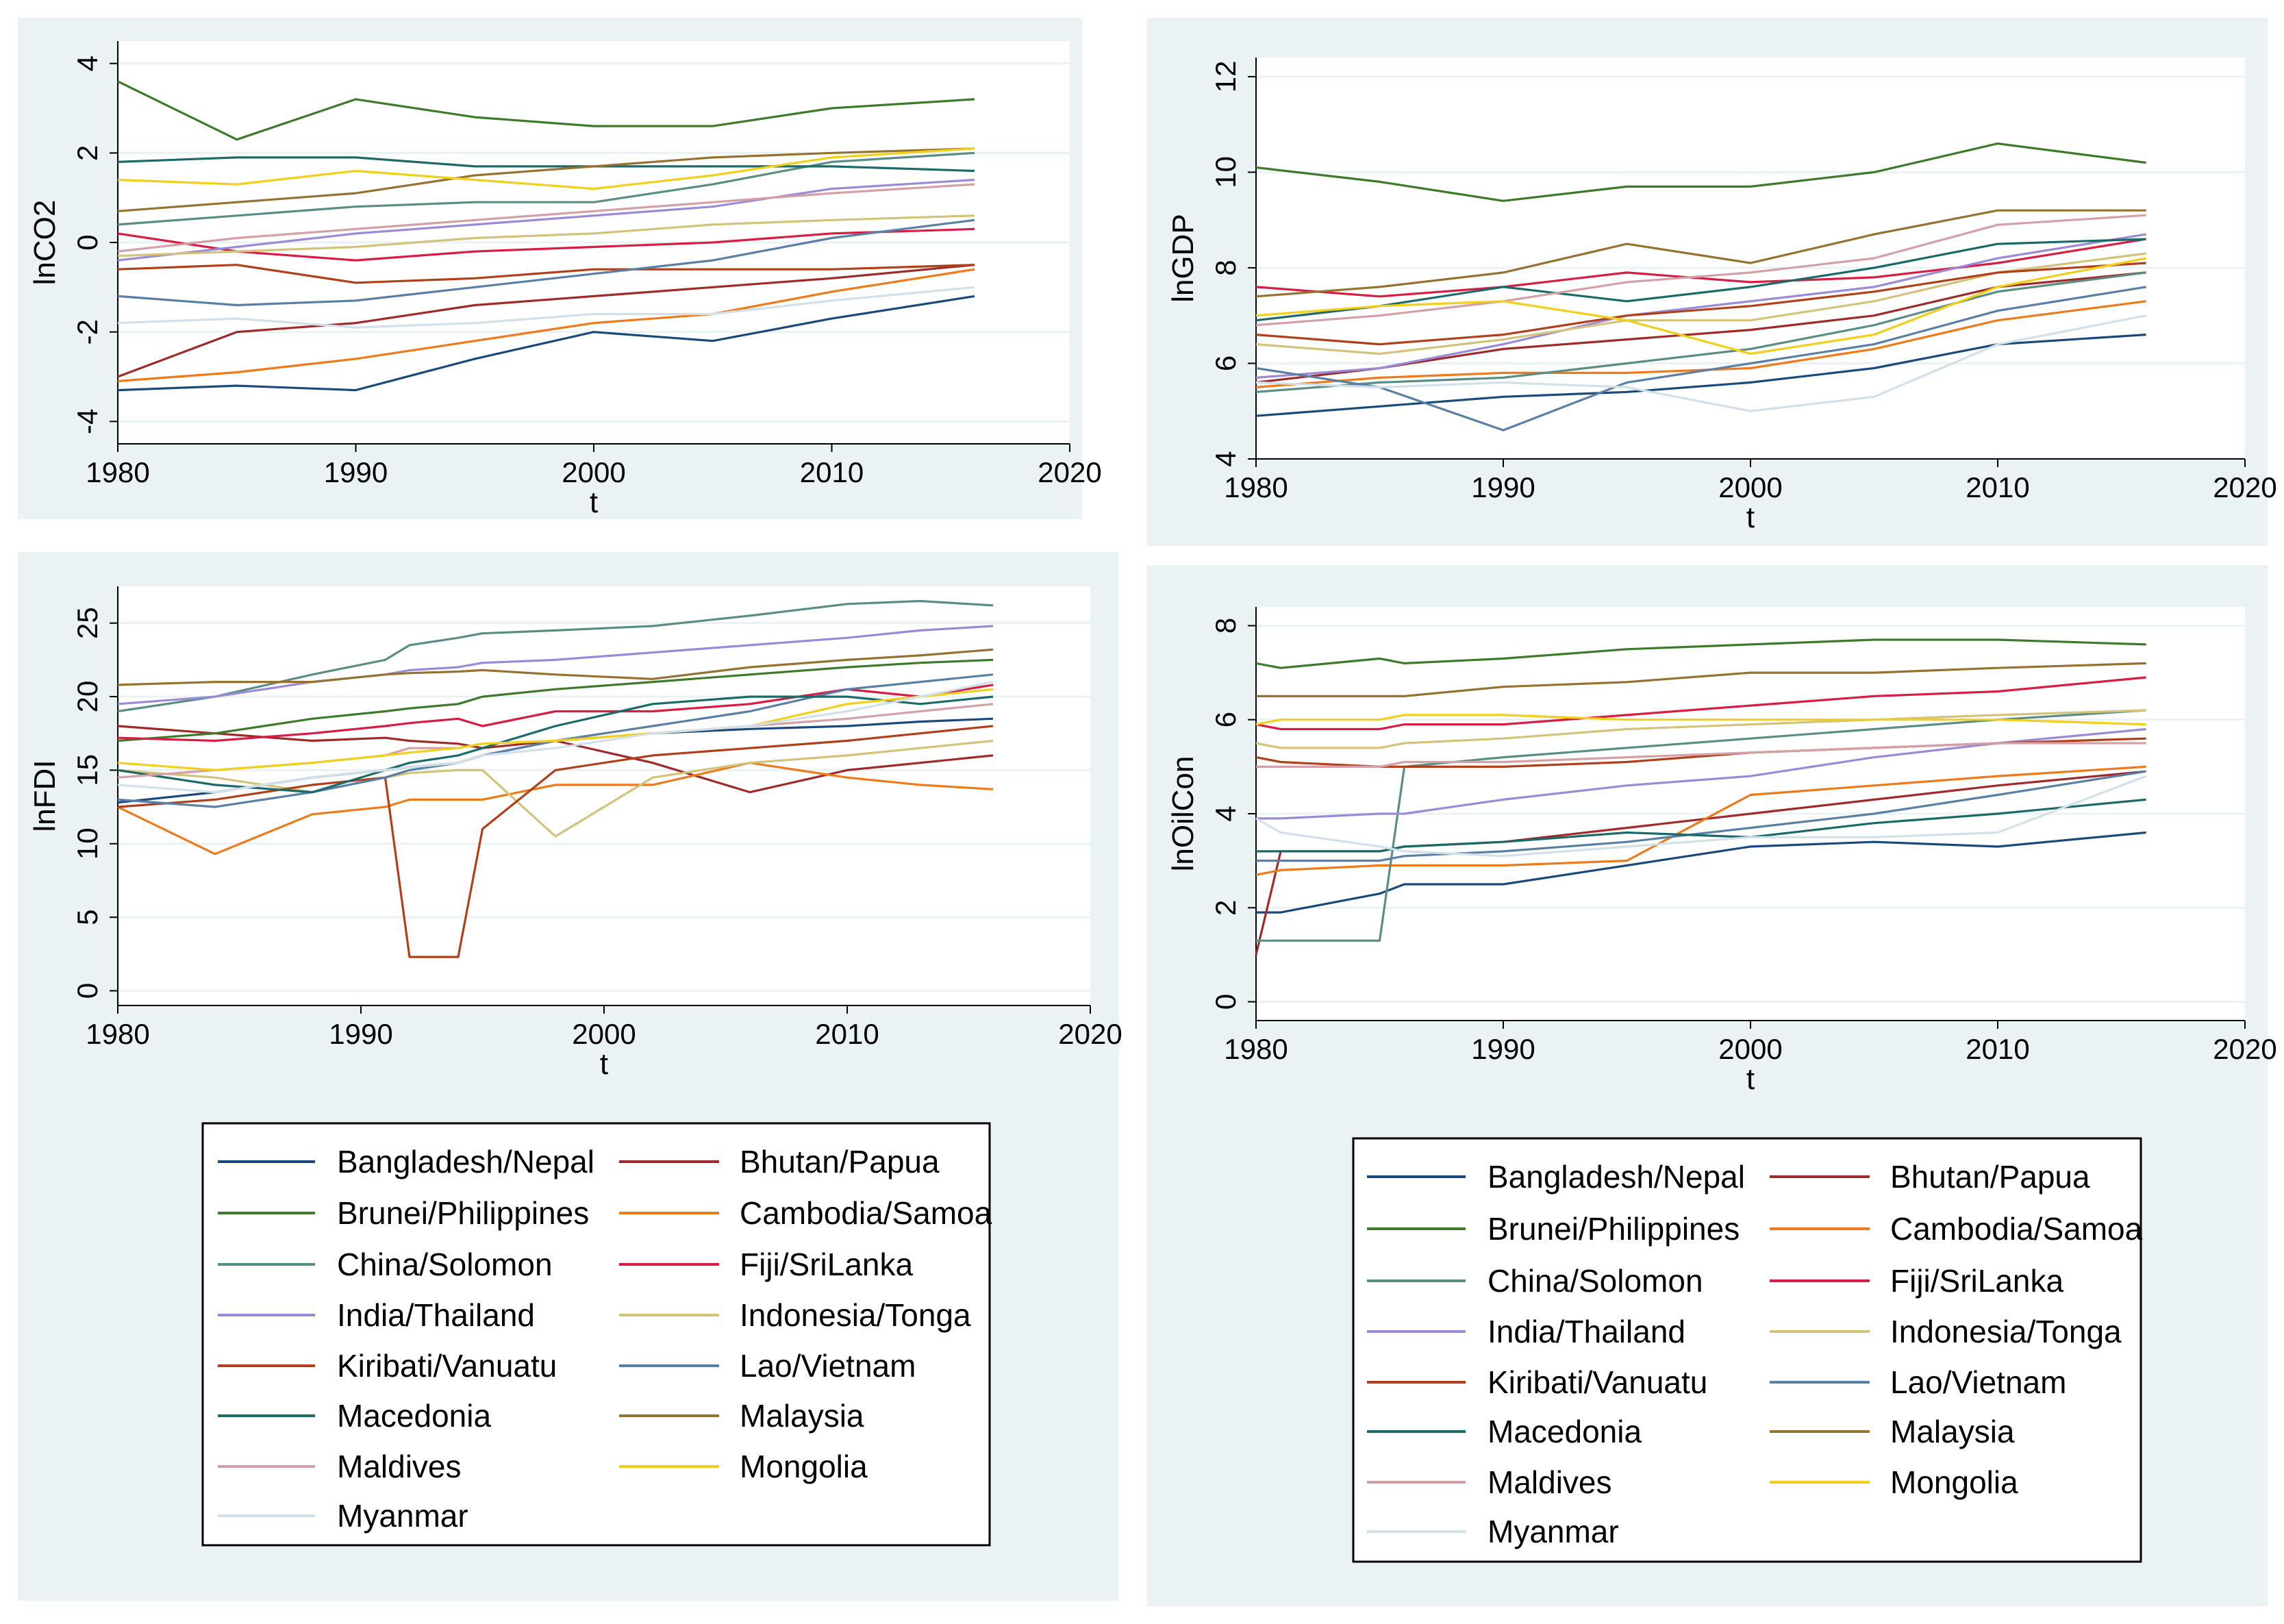 This screenshot has height=1624, width=2284. I want to click on y-tick-label: 4, so click(87, 63).